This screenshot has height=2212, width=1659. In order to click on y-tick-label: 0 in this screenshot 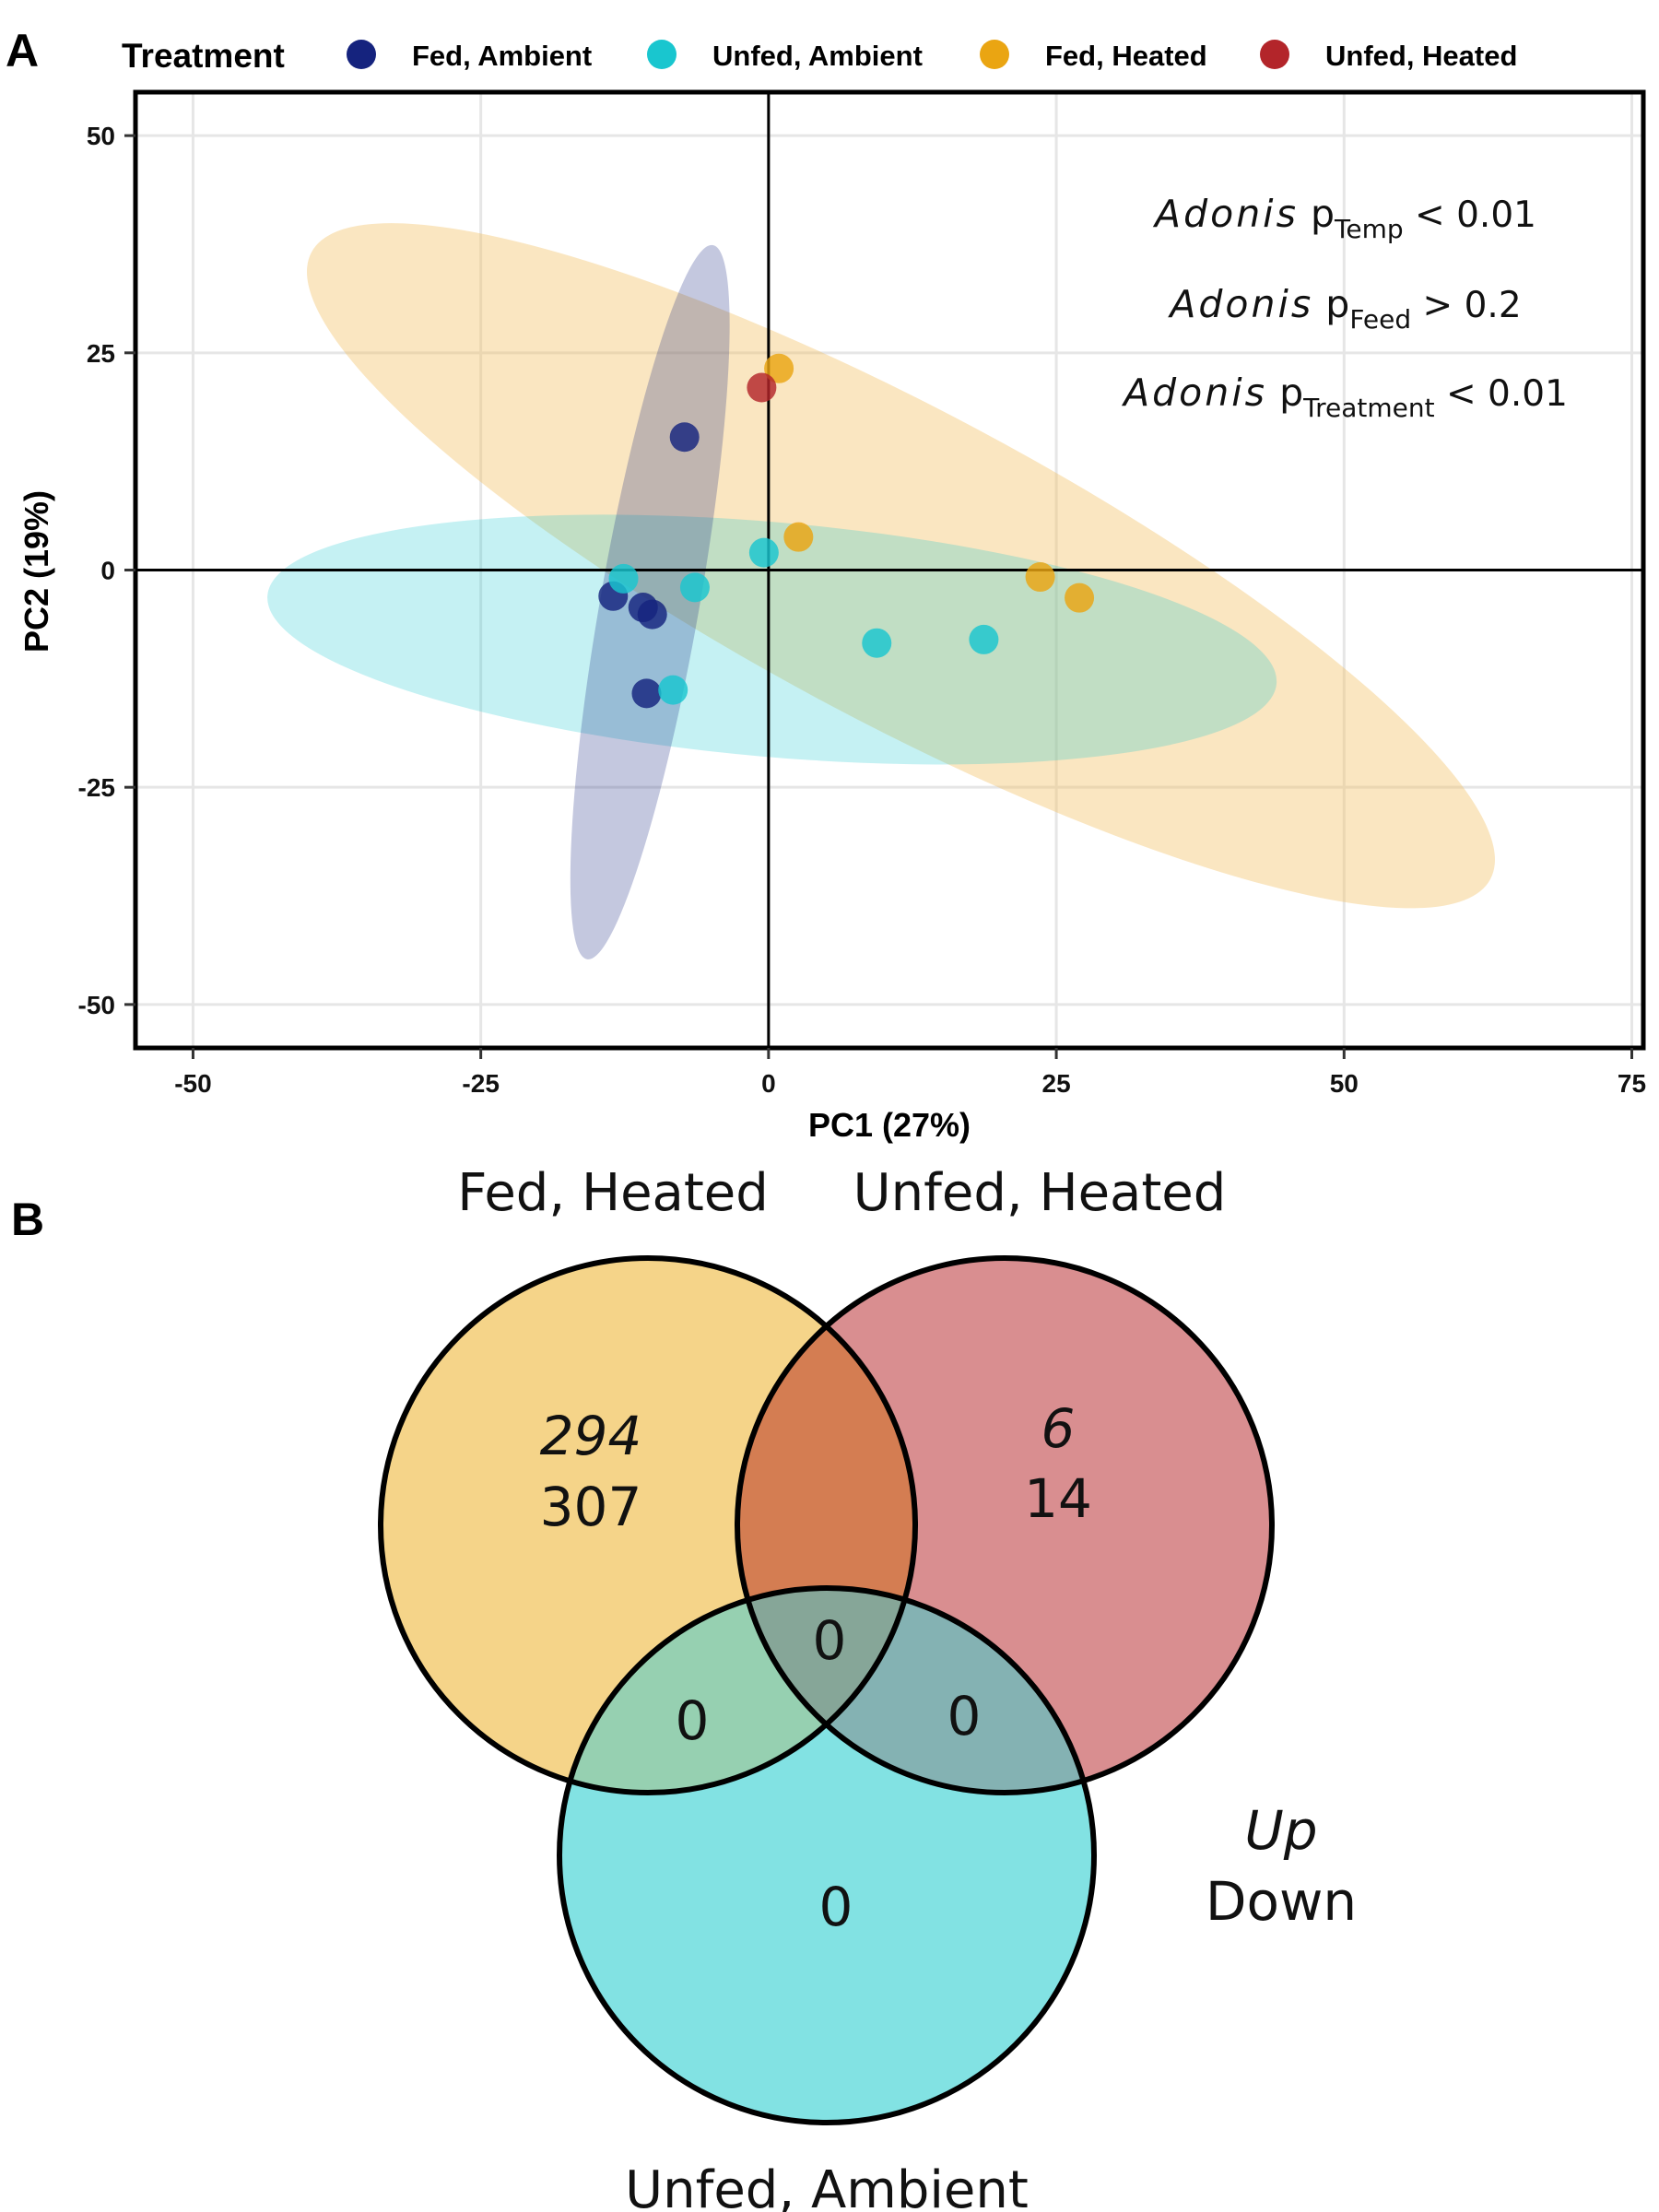, I will do `click(107, 571)`.